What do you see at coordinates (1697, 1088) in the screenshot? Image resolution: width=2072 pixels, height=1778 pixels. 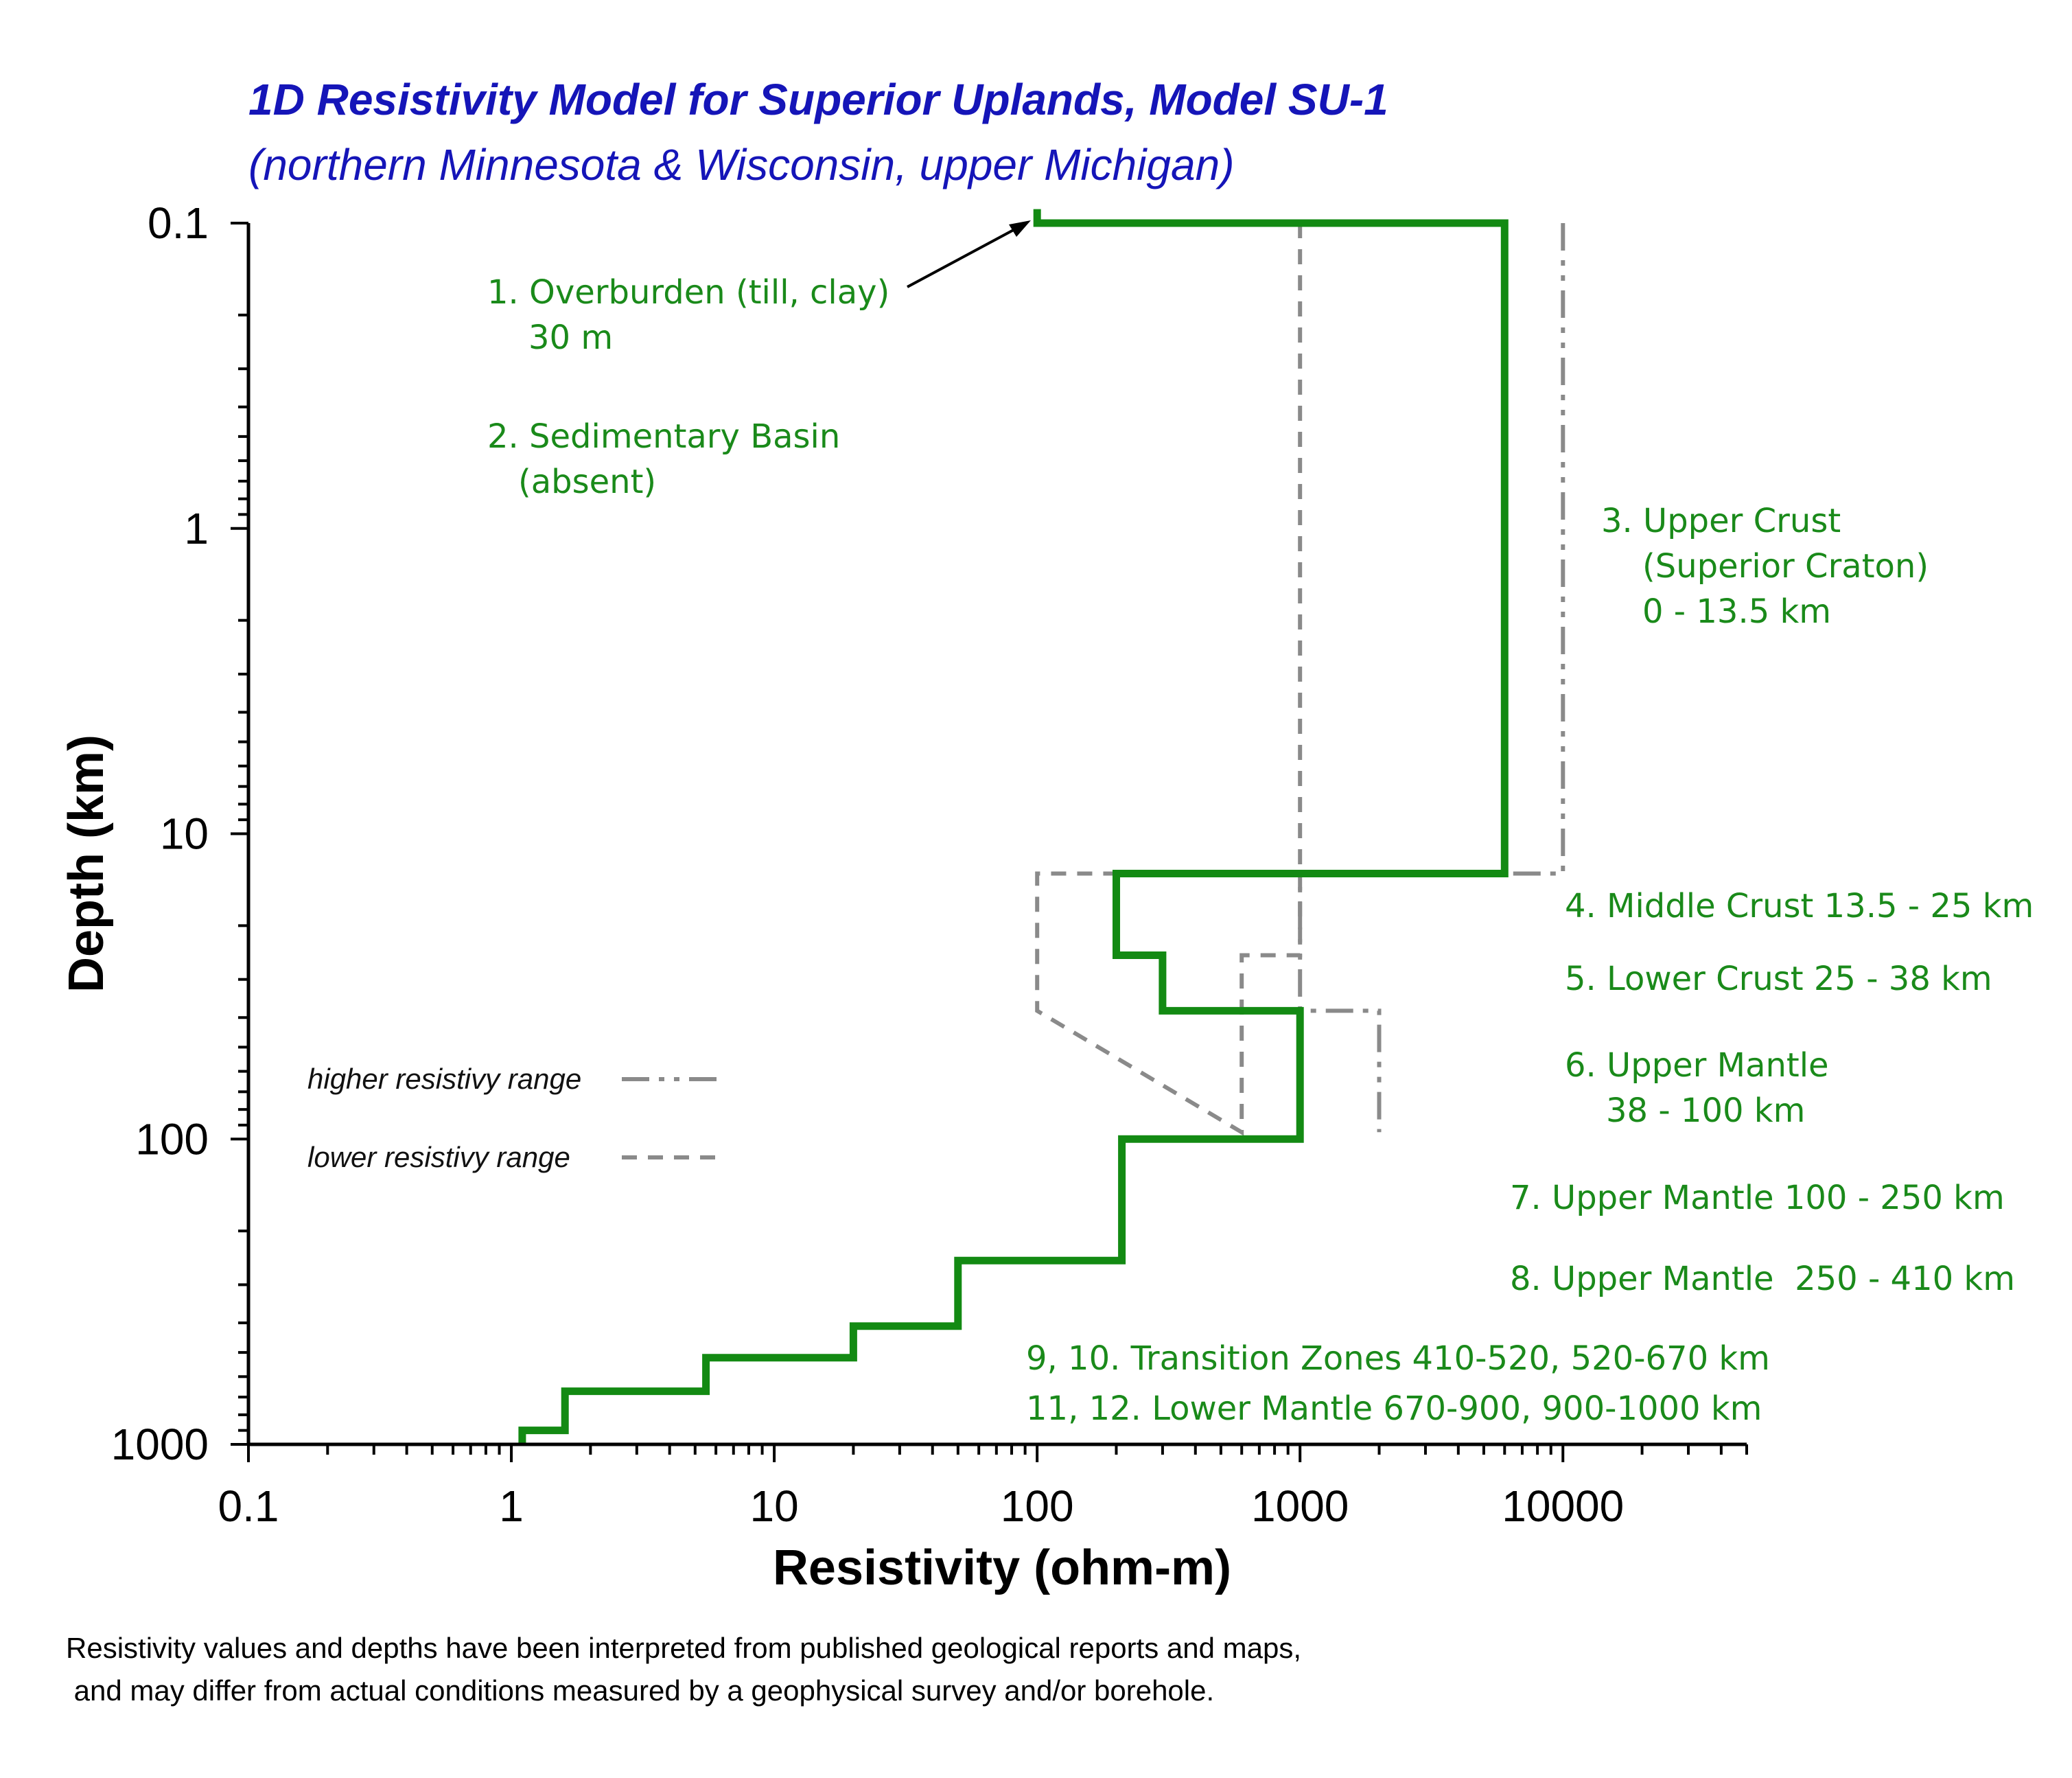 I see `layer-annotation: 6. Upper Mantle 38 - 100 km` at bounding box center [1697, 1088].